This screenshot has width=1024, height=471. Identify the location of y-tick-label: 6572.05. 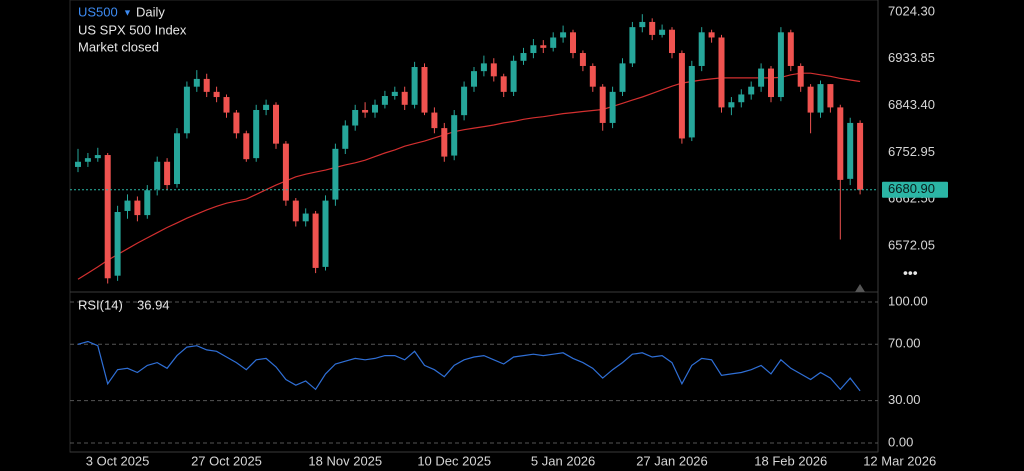
(911, 245).